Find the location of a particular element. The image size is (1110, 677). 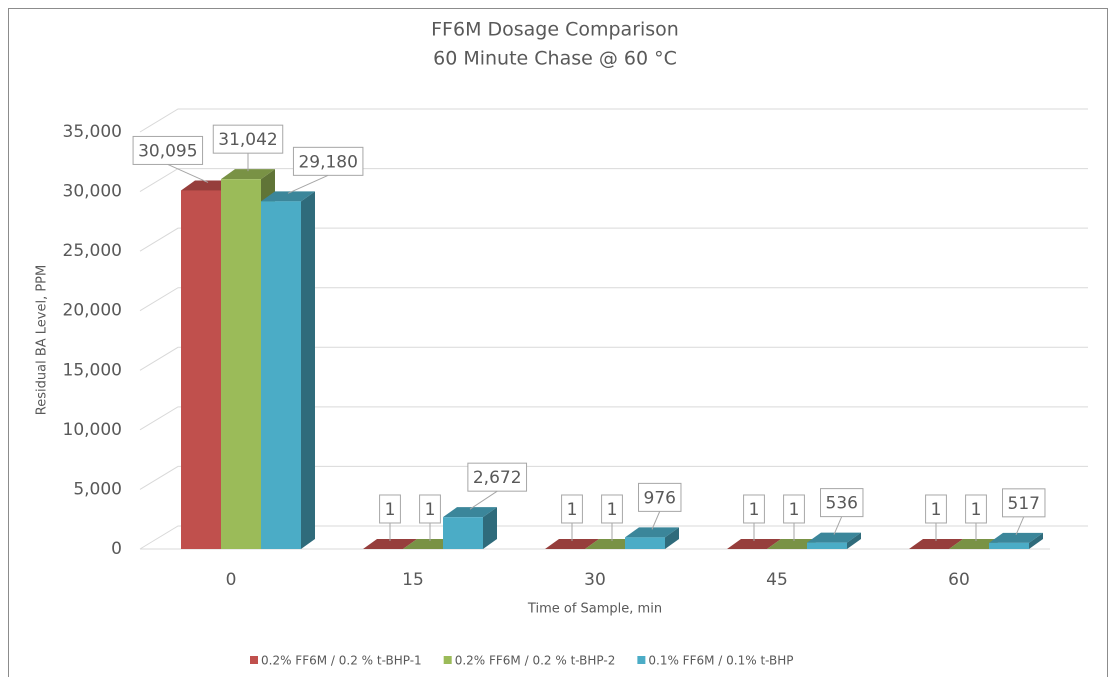

legend-label: 0.1% FF6M / 0.1% t-BHP is located at coordinates (720, 661).